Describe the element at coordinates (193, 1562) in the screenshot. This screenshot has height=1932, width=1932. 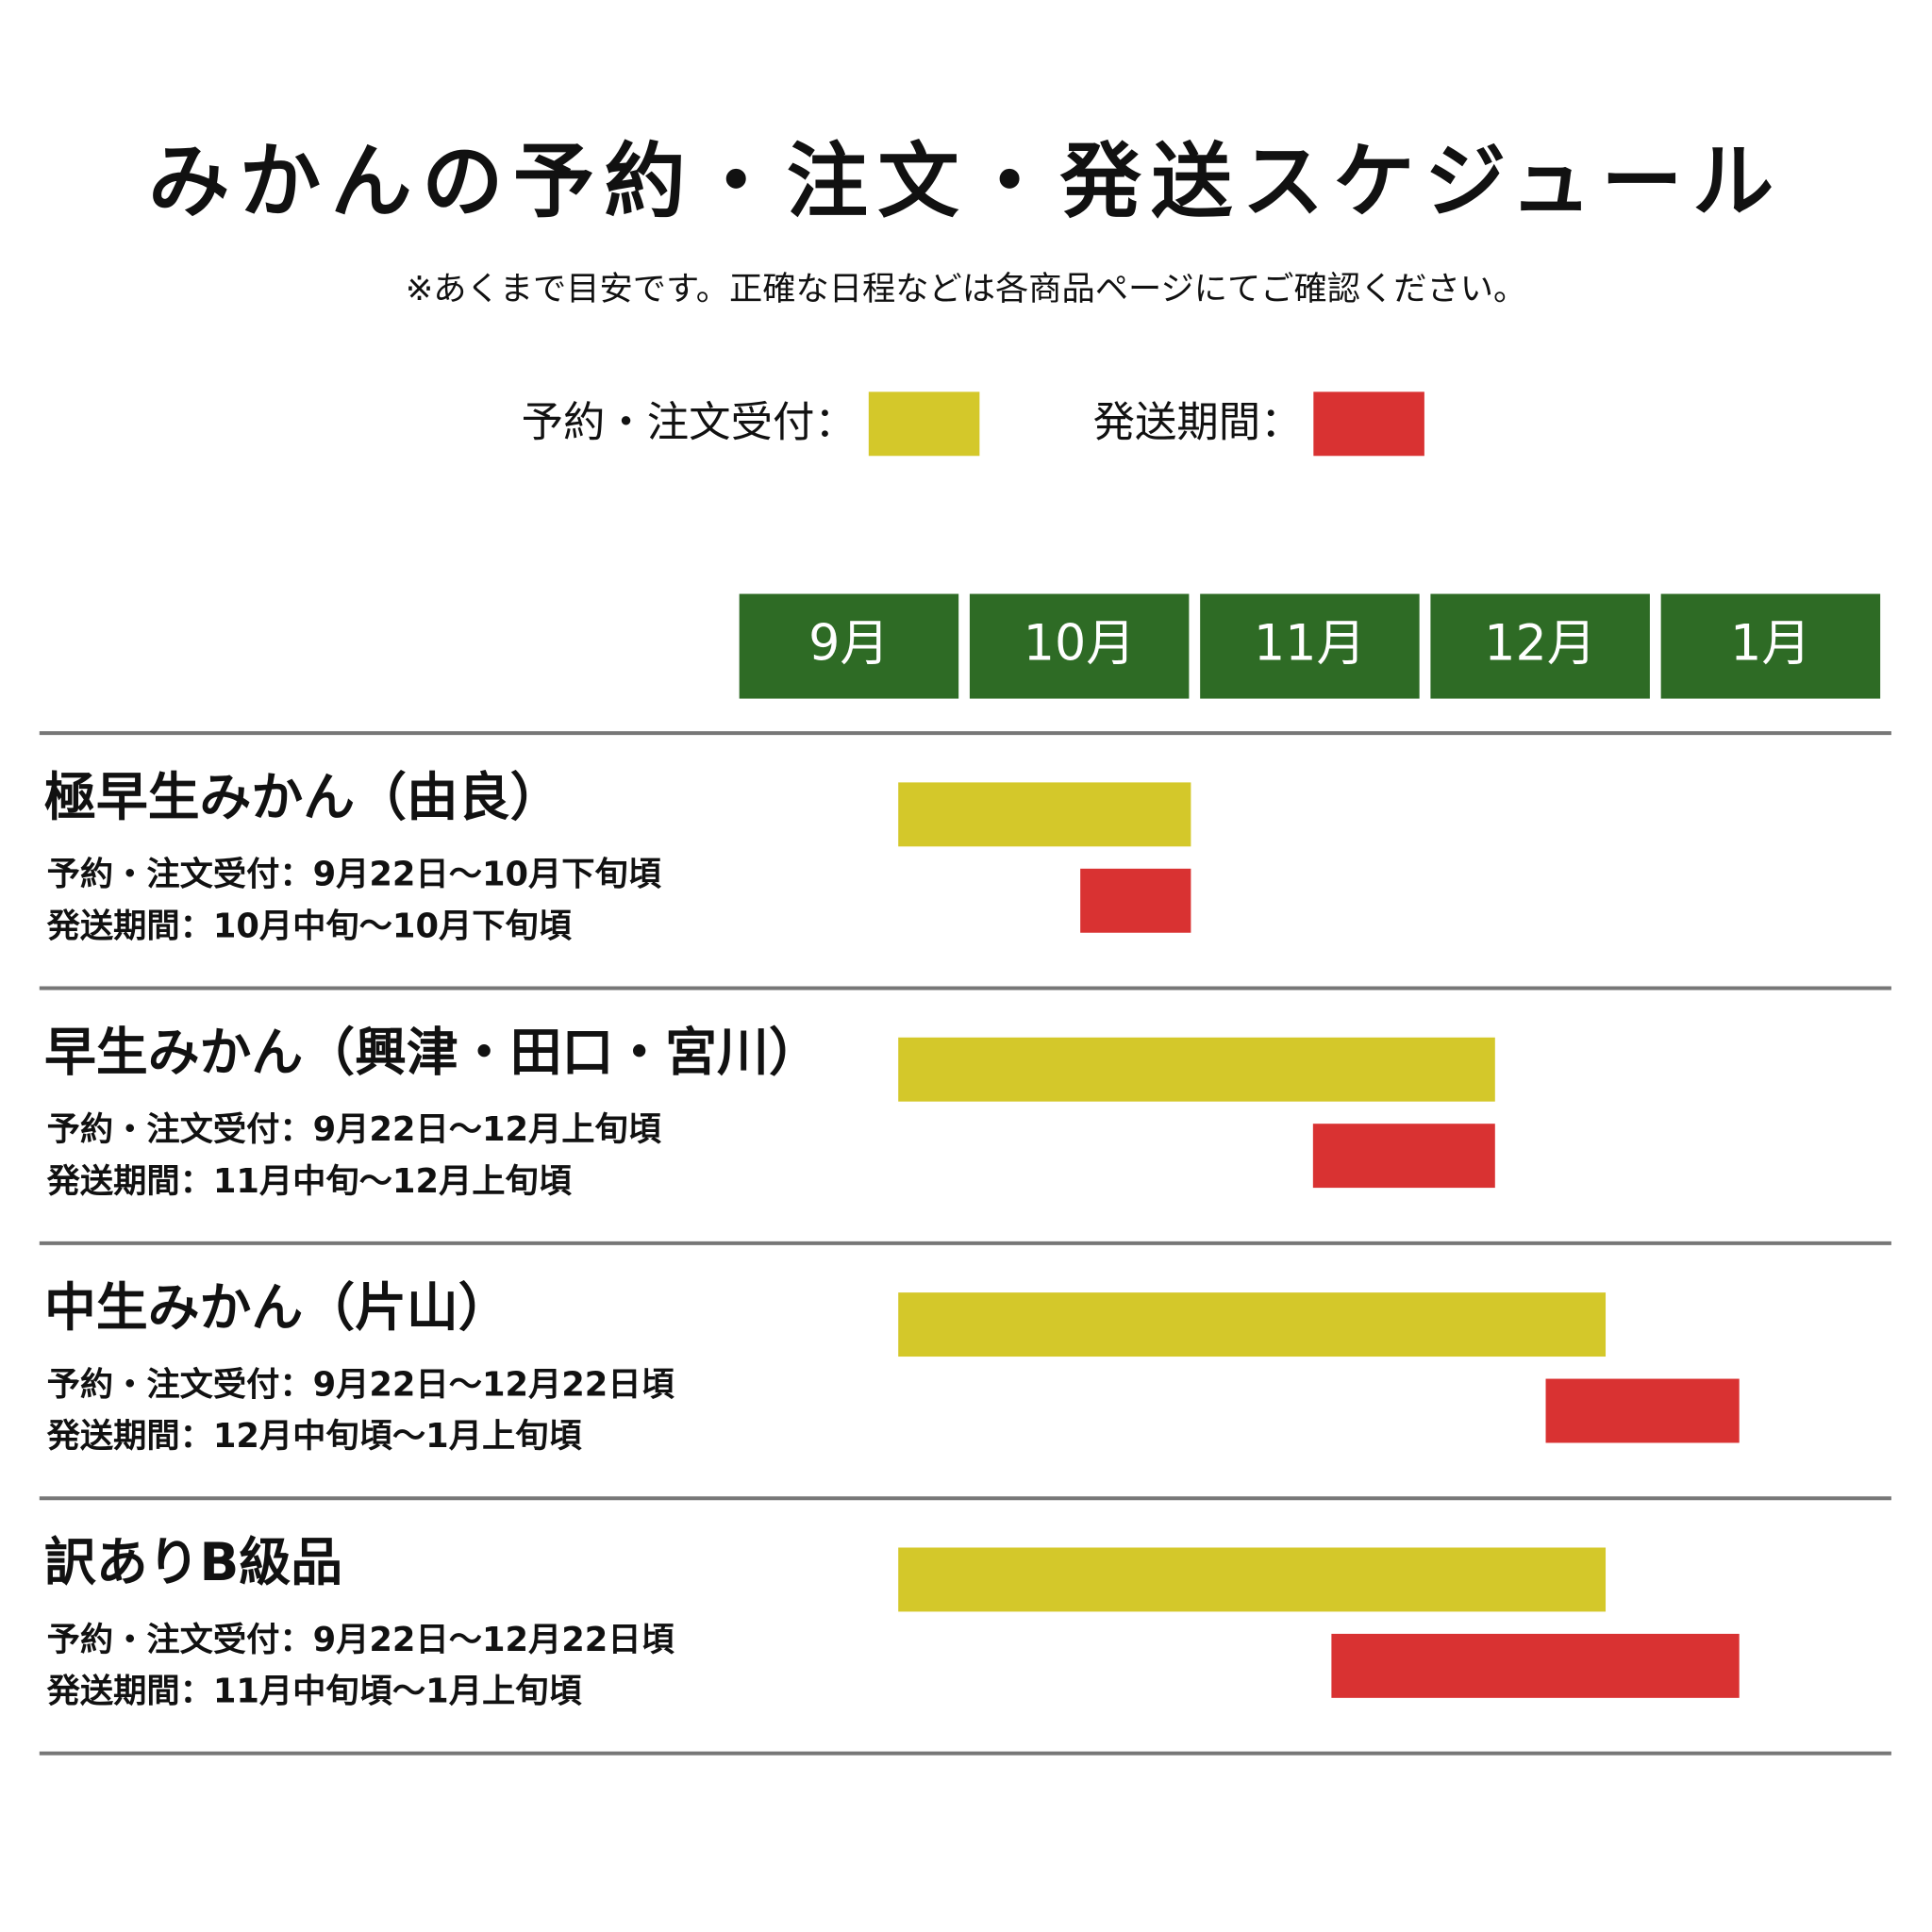
I see `row-label: 訳ありB級品` at that location.